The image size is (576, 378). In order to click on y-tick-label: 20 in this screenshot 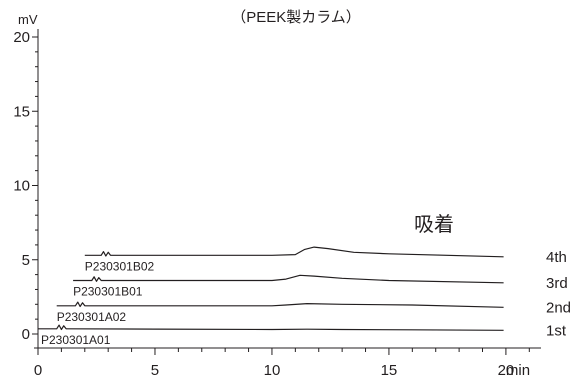, I will do `click(21, 37)`.